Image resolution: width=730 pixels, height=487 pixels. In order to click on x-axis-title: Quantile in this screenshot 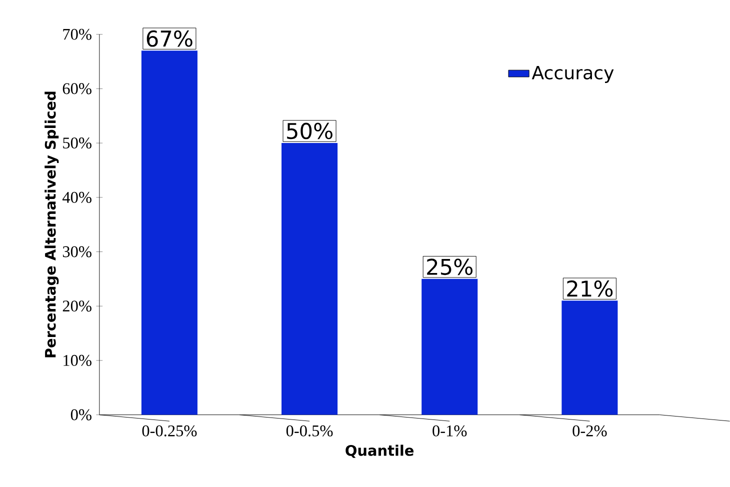, I will do `click(380, 451)`.